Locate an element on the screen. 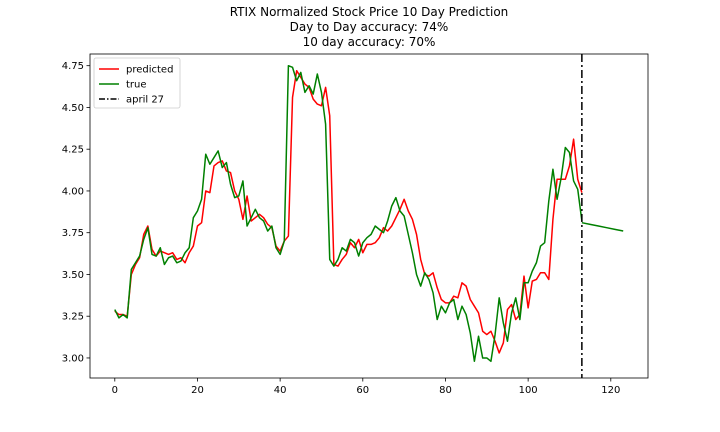 This screenshot has height=432, width=720. y-tick-label: 4.00 is located at coordinates (73, 191).